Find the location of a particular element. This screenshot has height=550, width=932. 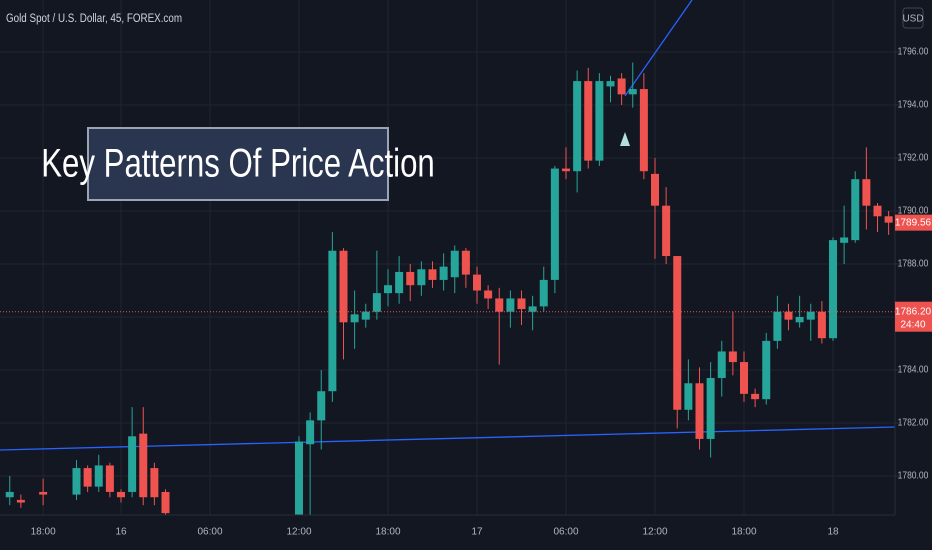

price-tag is located at coordinates (913, 316).